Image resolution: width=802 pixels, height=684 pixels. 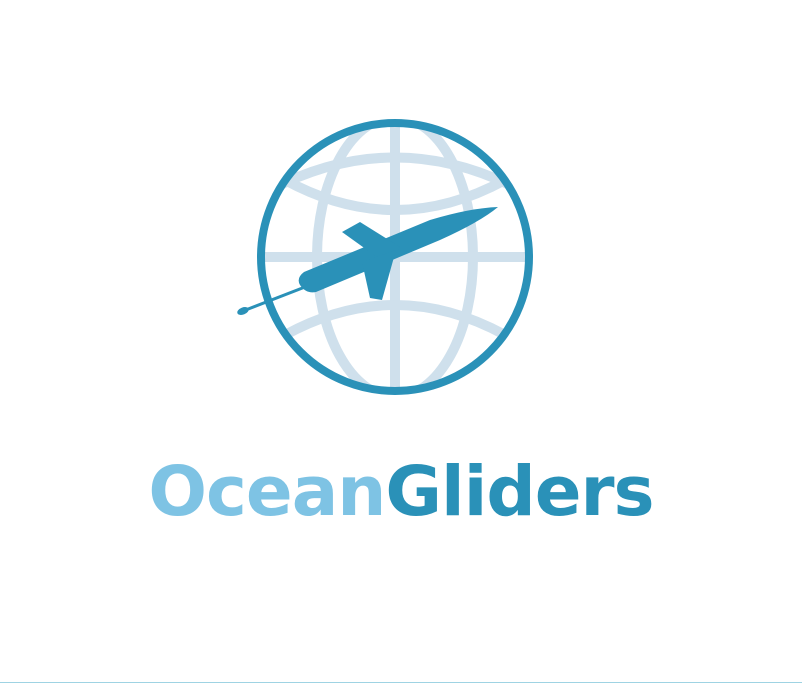 I want to click on globe-grid, so click(x=395, y=257).